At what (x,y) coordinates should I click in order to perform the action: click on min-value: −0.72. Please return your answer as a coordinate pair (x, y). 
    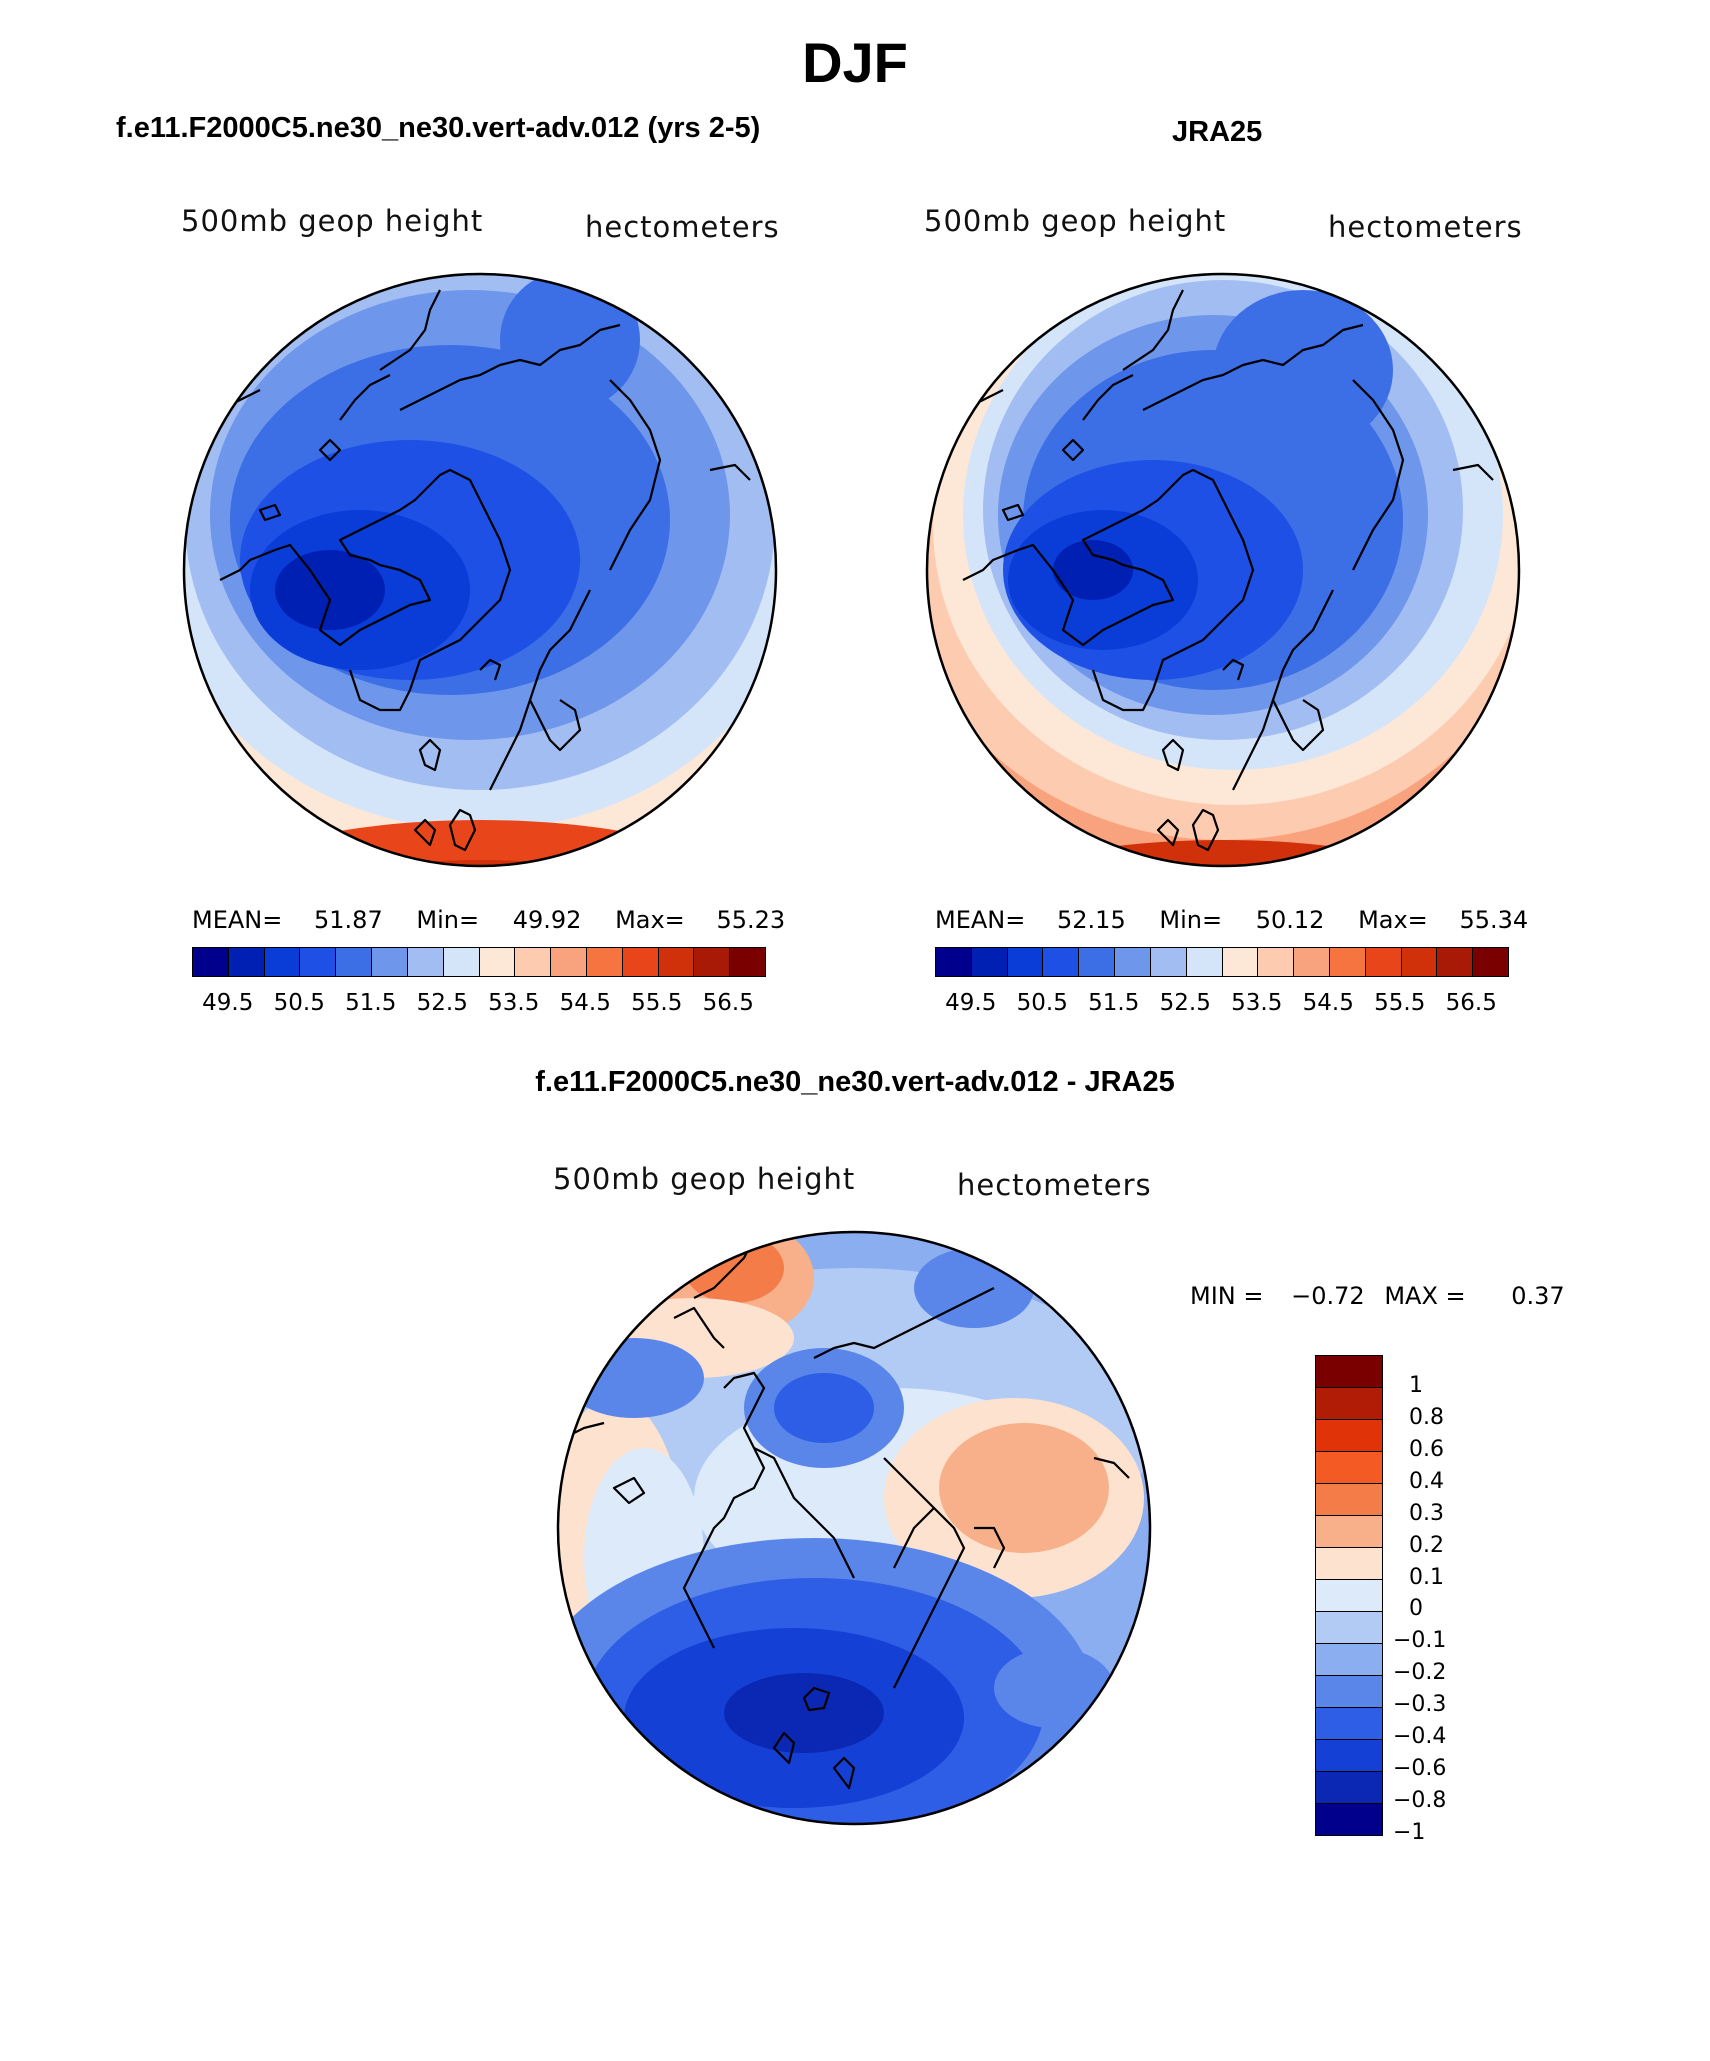
    Looking at the image, I should click on (1328, 1296).